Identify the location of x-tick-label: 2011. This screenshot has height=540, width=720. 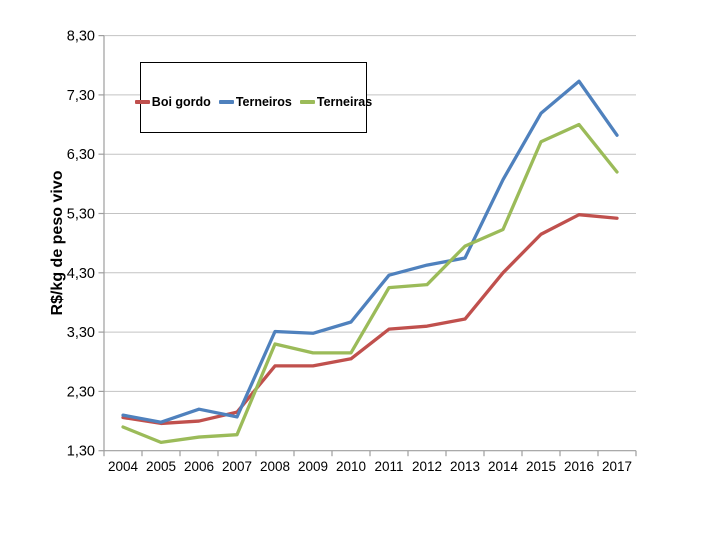
(388, 466).